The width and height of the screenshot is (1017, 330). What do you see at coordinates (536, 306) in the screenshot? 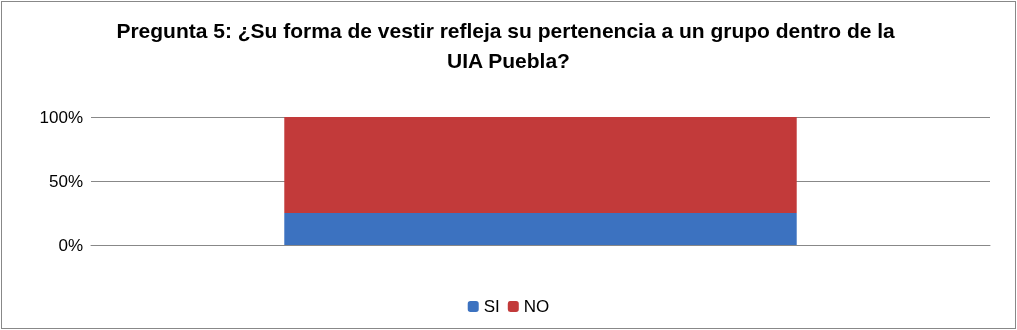
I see `legend-label: NO` at bounding box center [536, 306].